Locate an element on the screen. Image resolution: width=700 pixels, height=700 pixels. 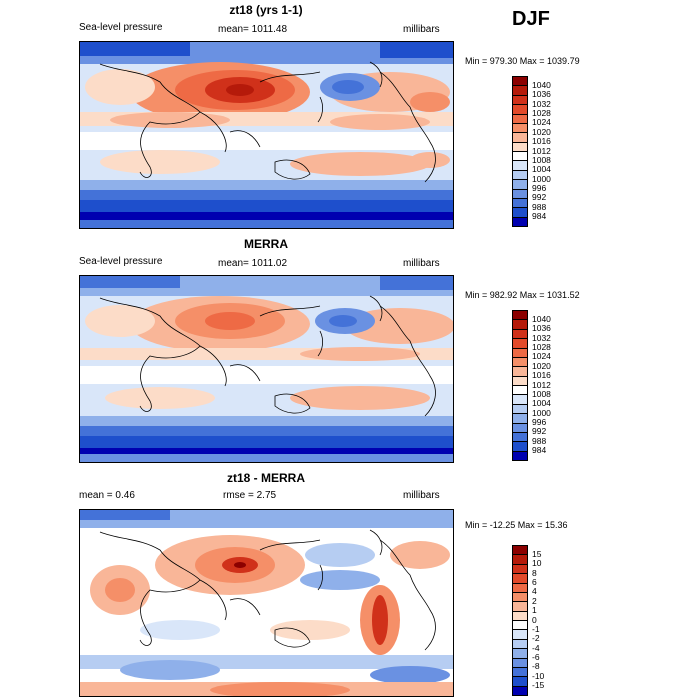
panel-1-units: millibars is located at coordinates (421, 29).